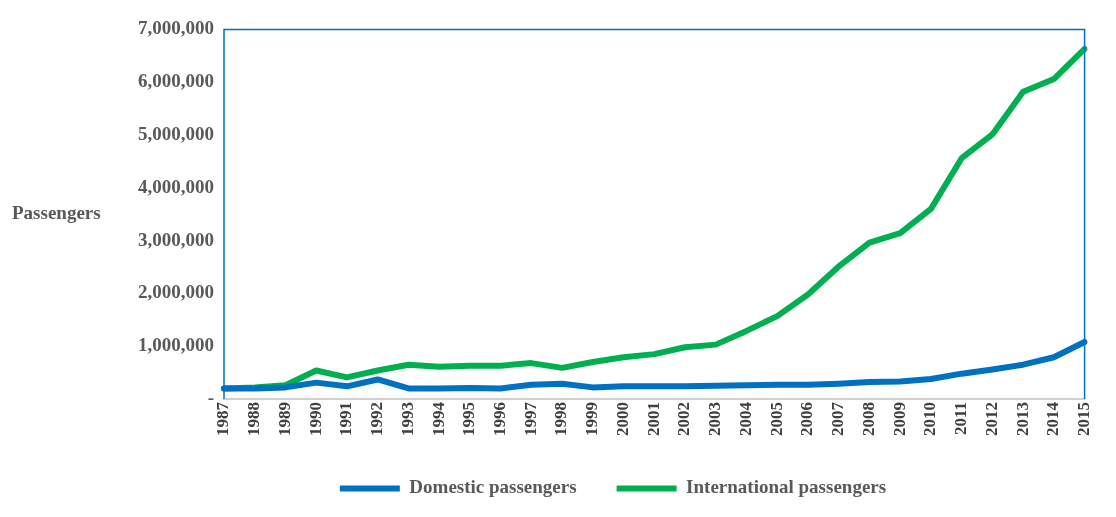  Describe the element at coordinates (176, 186) in the screenshot. I see `y-tick-label: 4,000,000` at that location.